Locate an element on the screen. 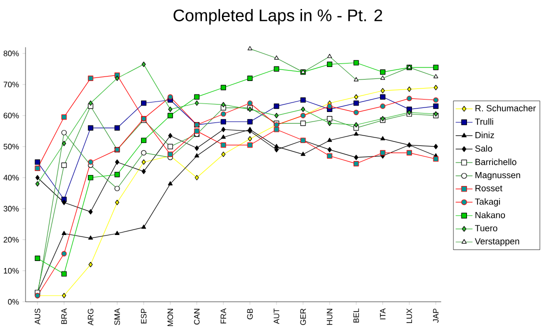  legend-label: R. Schumacher is located at coordinates (506, 108).